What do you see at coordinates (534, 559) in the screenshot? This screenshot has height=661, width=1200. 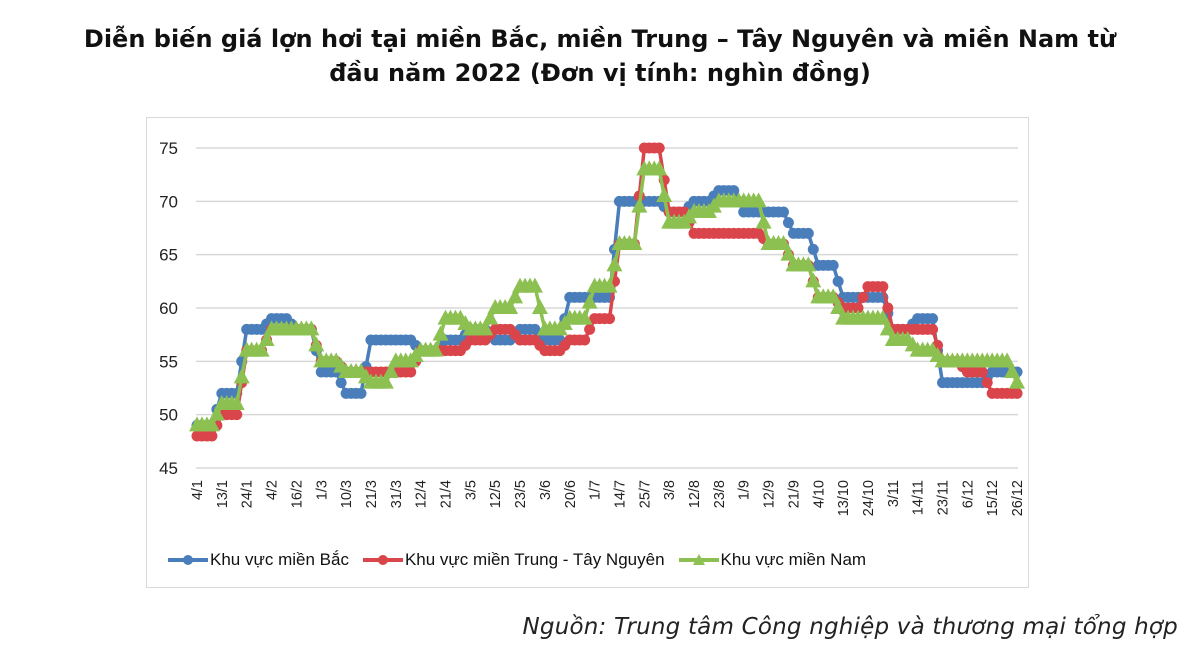 I see `legend-label: Khu vực miền Trung - Tây Nguyên` at bounding box center [534, 559].